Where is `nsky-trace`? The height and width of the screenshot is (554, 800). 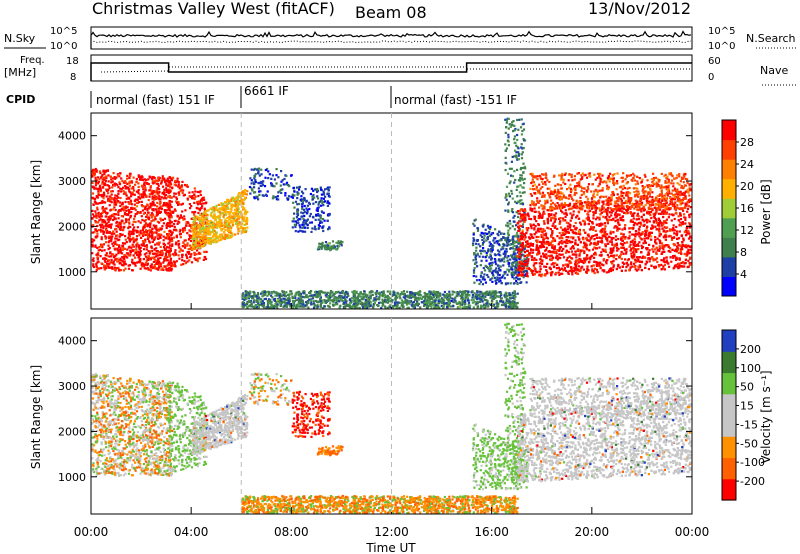
nsky-trace is located at coordinates (391, 39).